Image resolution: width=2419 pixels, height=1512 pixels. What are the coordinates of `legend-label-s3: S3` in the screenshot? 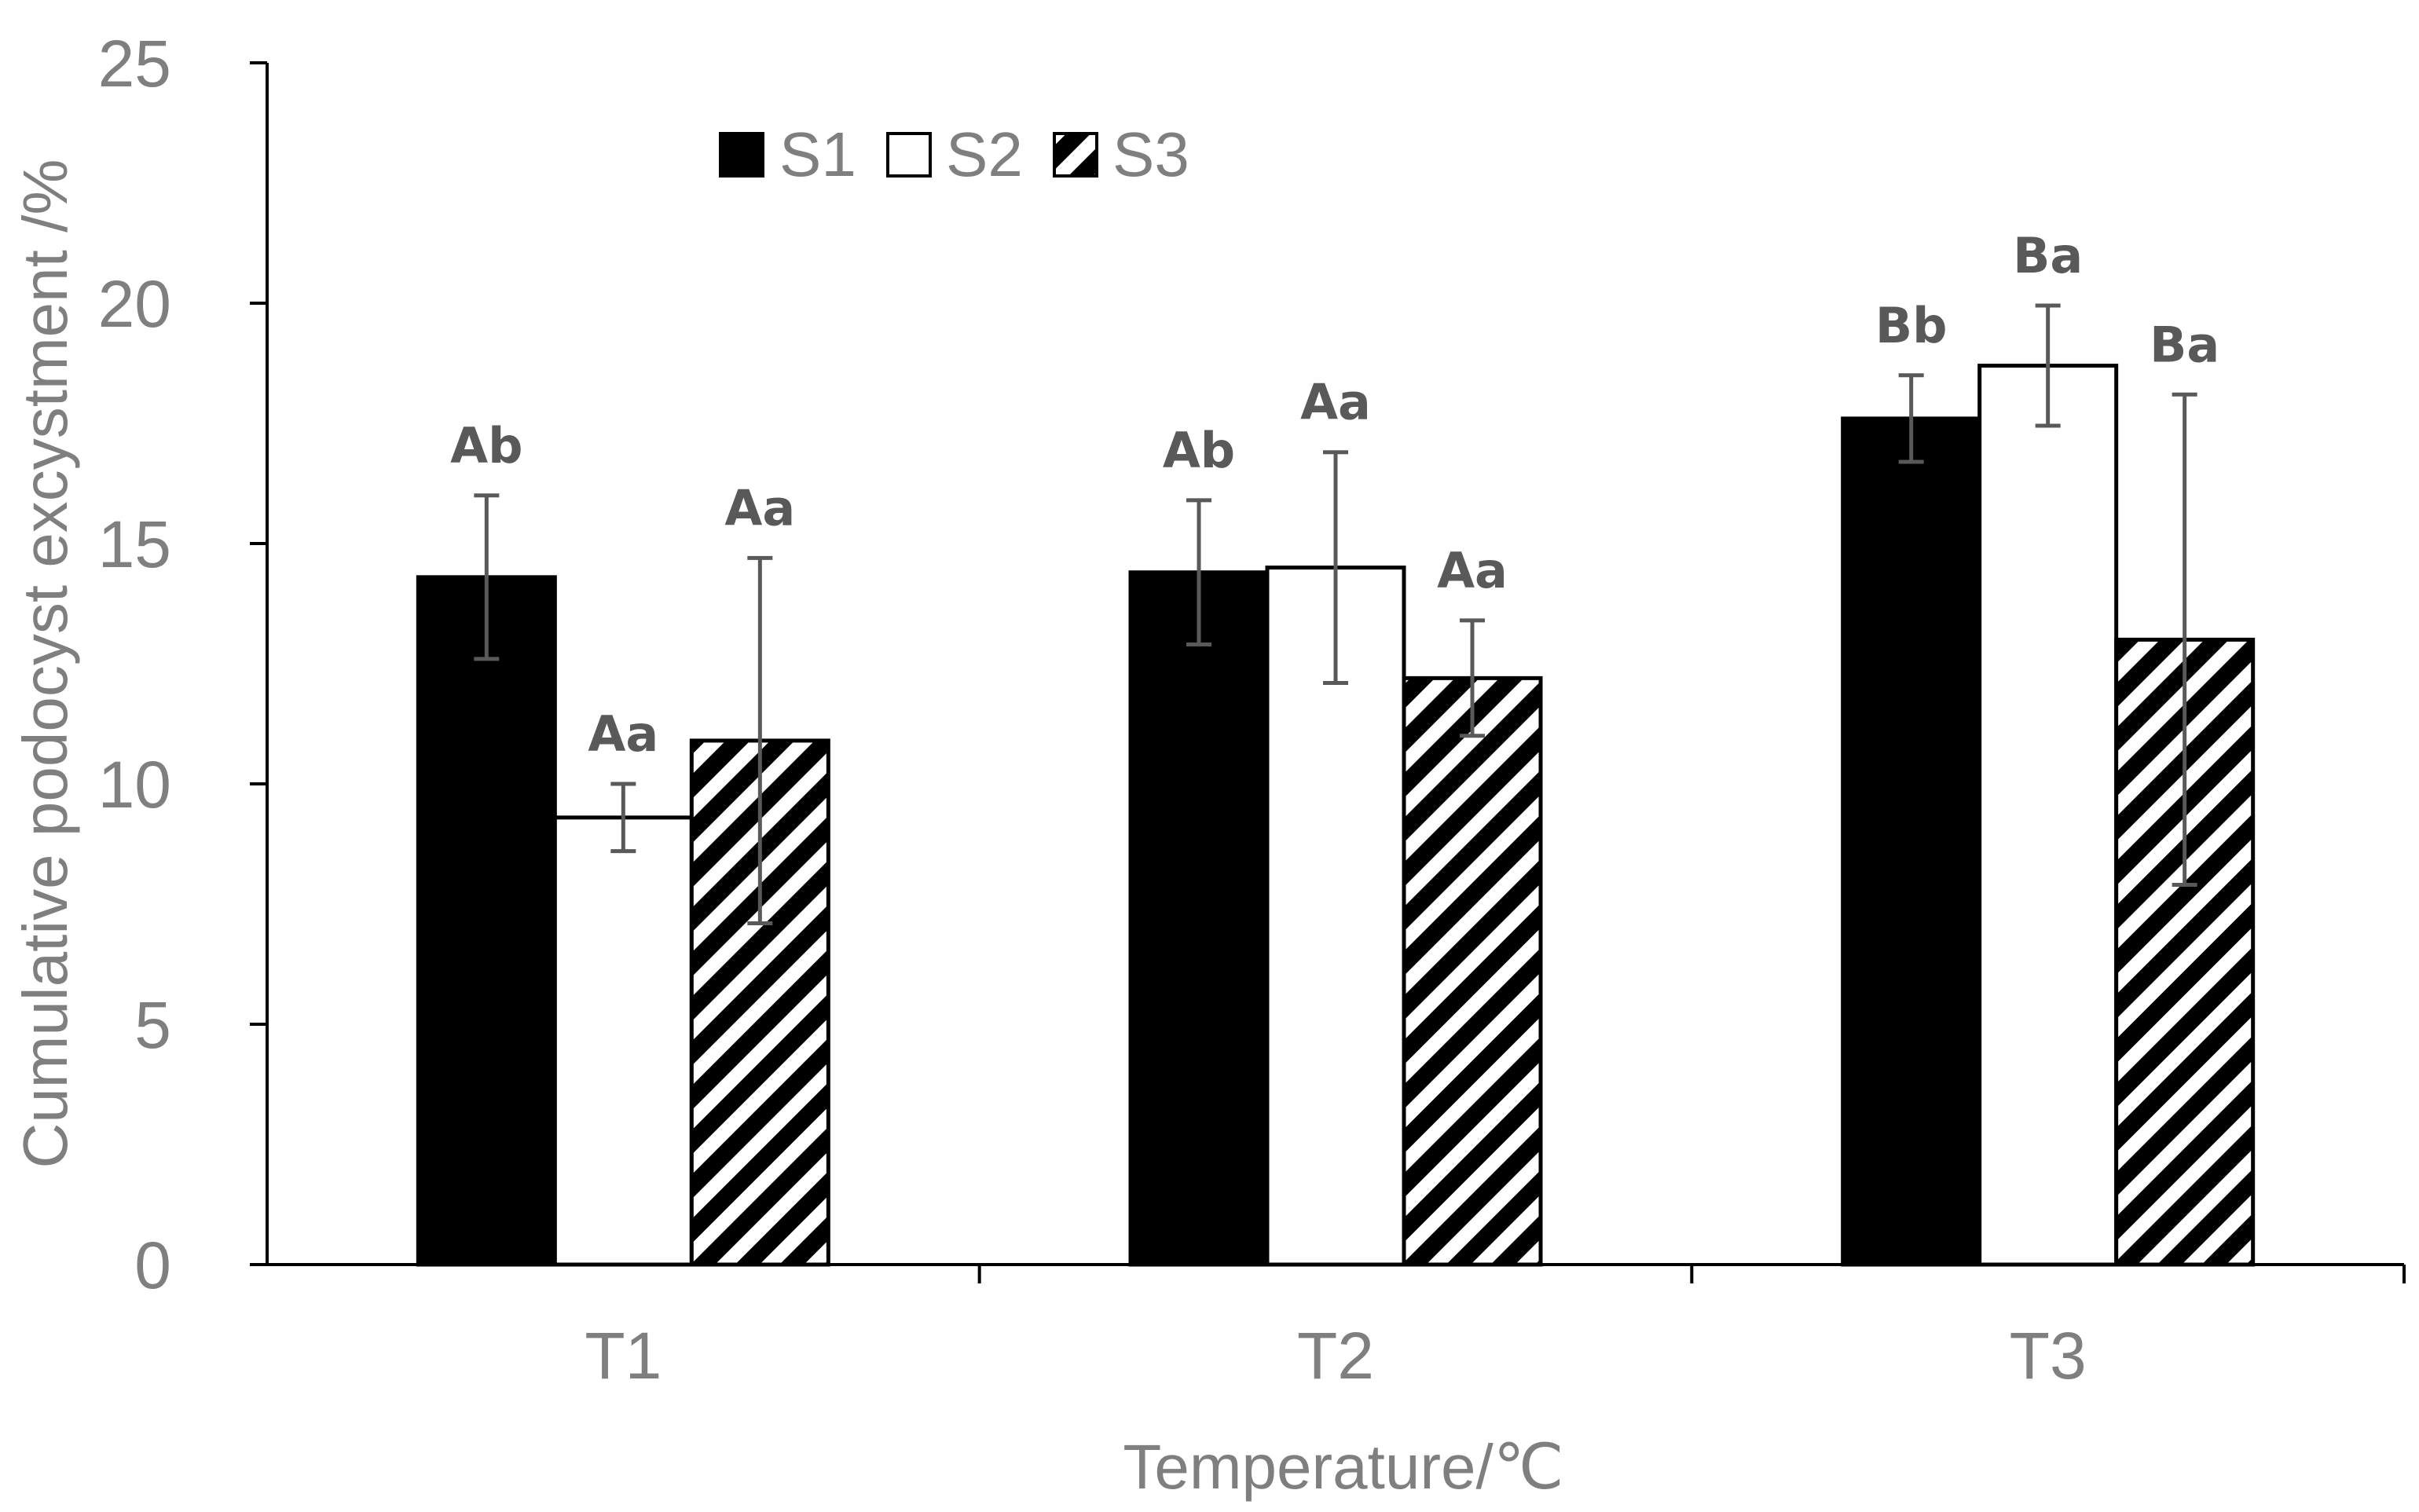 It's located at (1150, 154).